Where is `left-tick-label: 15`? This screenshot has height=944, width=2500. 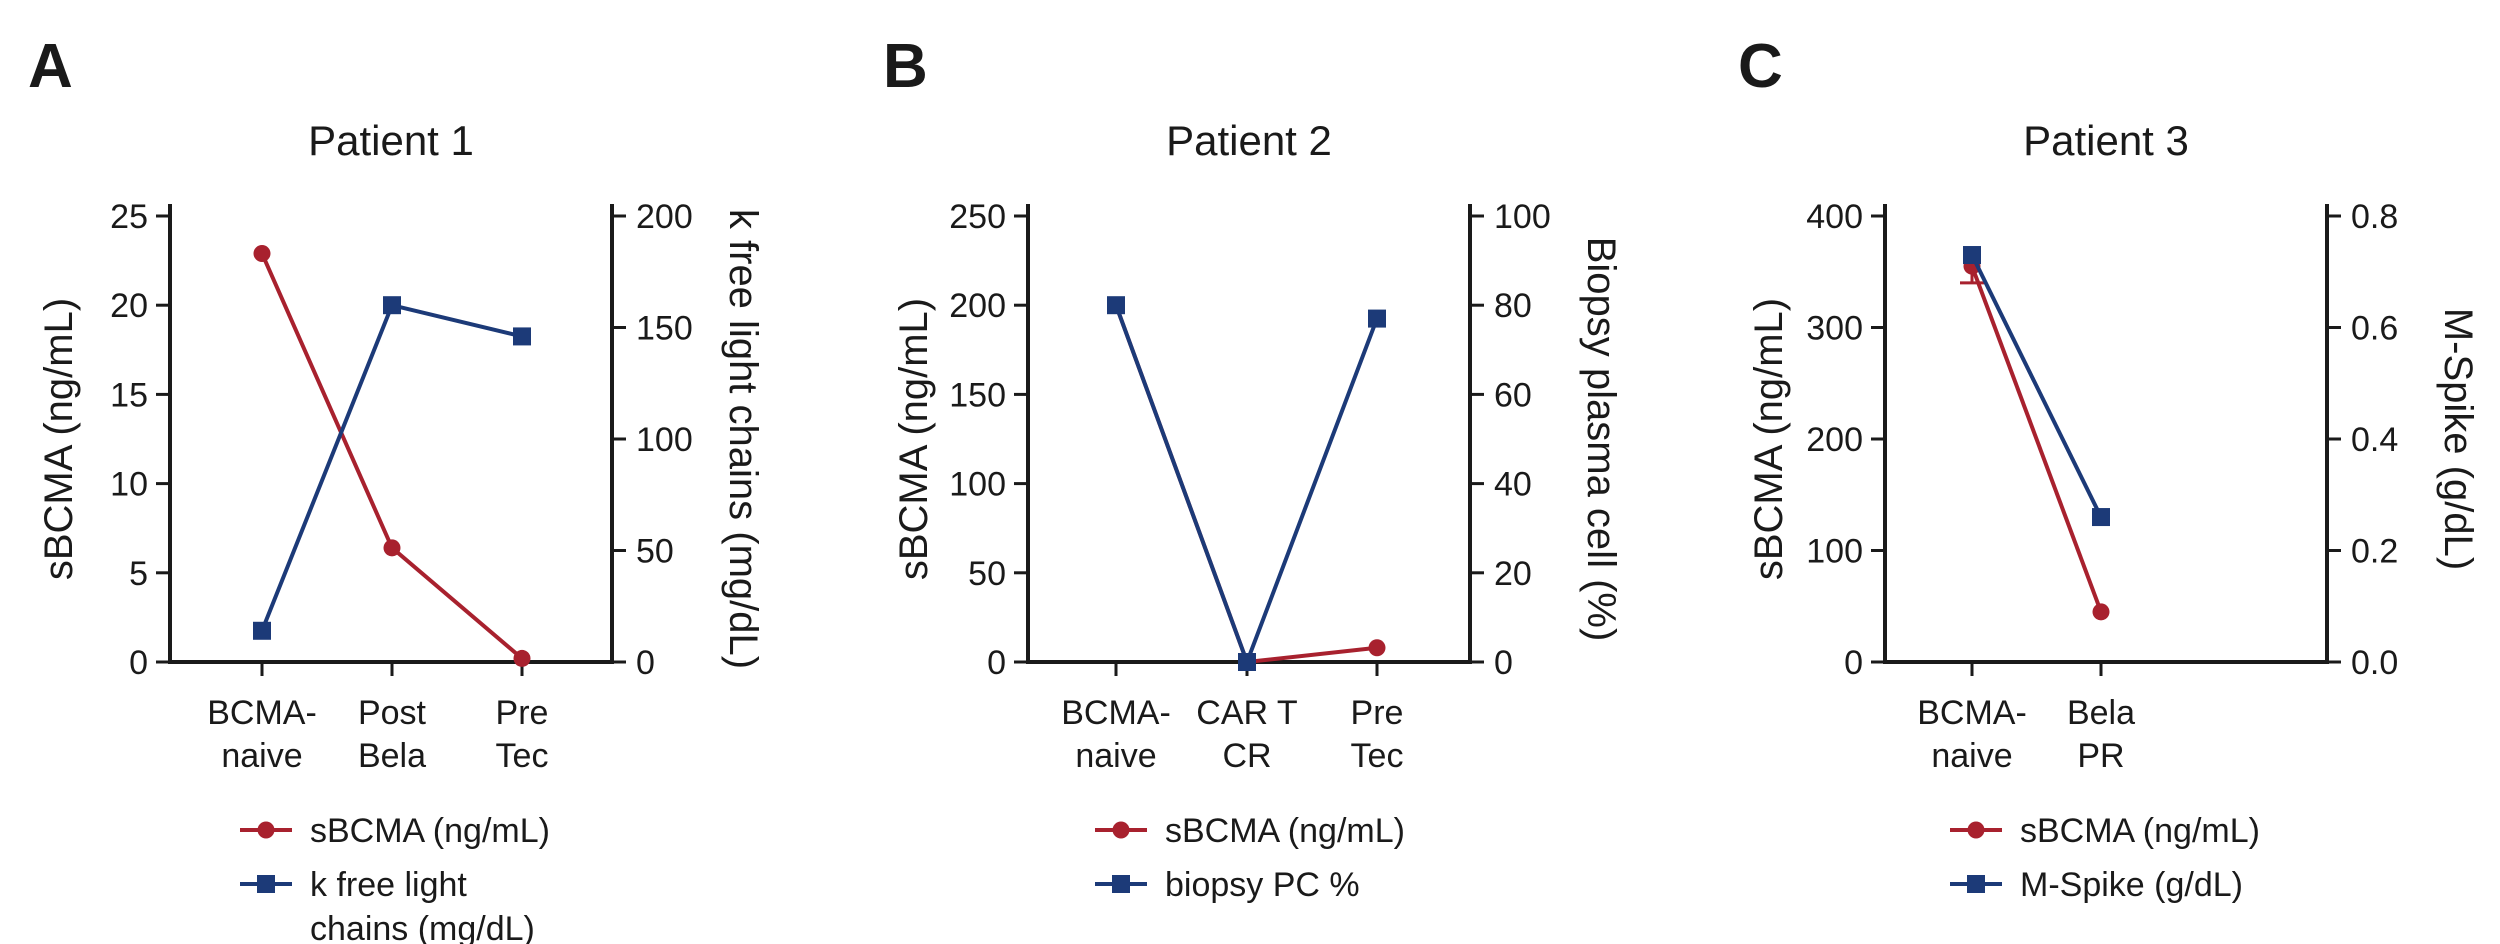
left-tick-label: 15 is located at coordinates (129, 395).